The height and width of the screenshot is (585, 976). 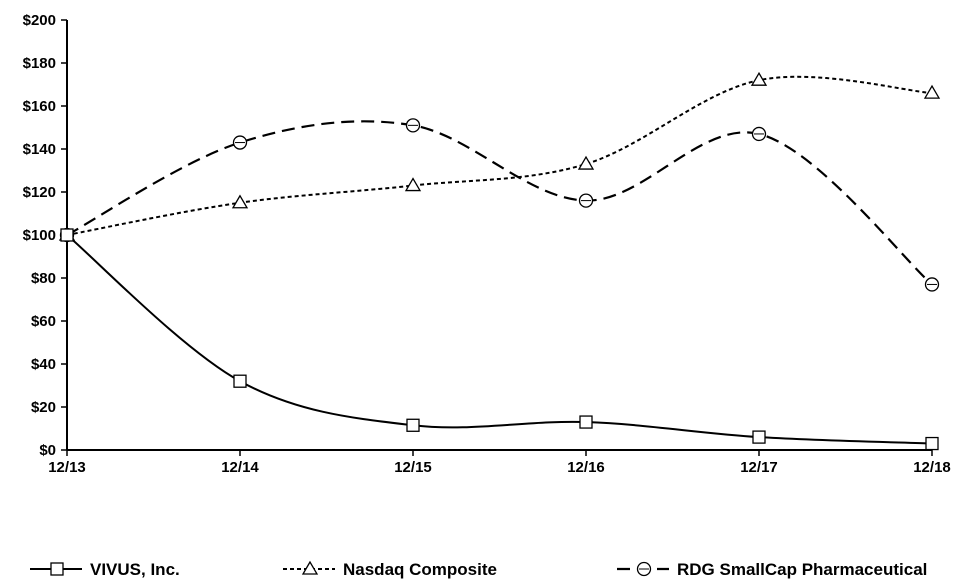 I want to click on y-tick-label: $140, so click(x=39, y=149).